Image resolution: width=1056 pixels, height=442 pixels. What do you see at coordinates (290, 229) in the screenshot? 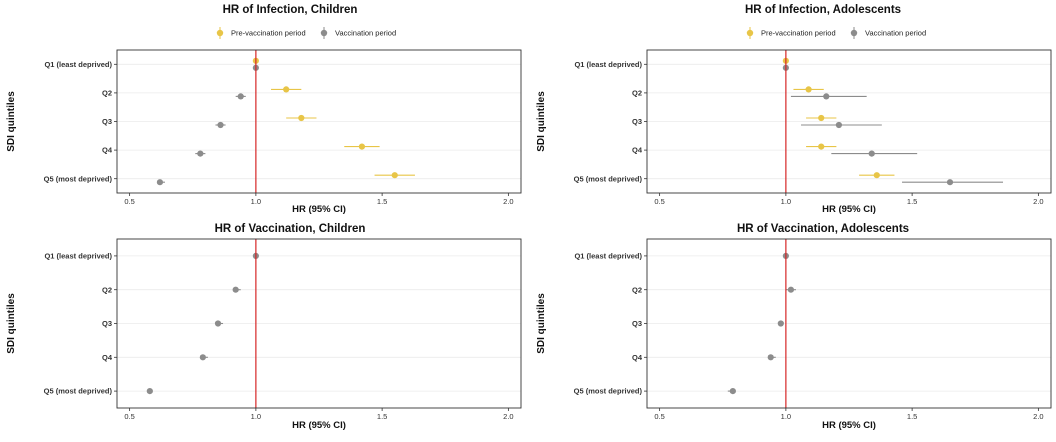
I see `chart-title: HR of Vaccination, Children` at bounding box center [290, 229].